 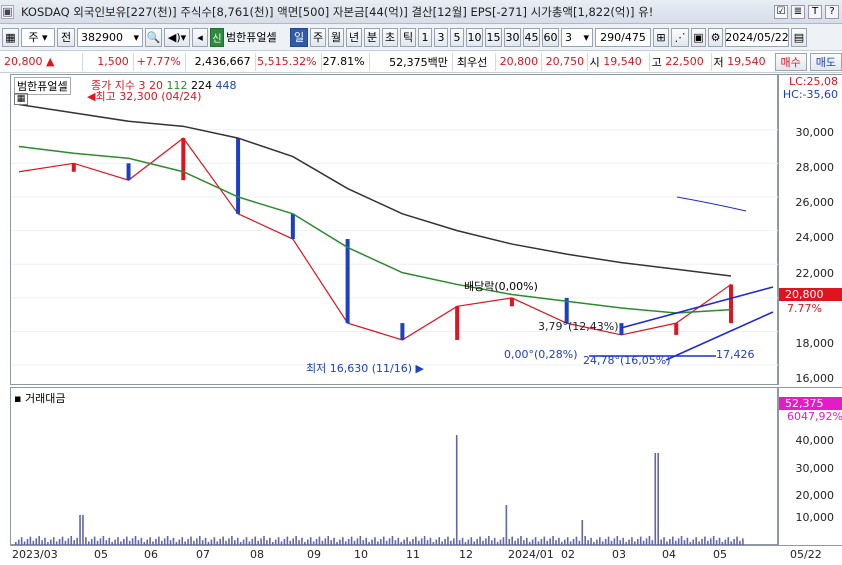 I want to click on tab-minute: 분, so click(x=372, y=37).